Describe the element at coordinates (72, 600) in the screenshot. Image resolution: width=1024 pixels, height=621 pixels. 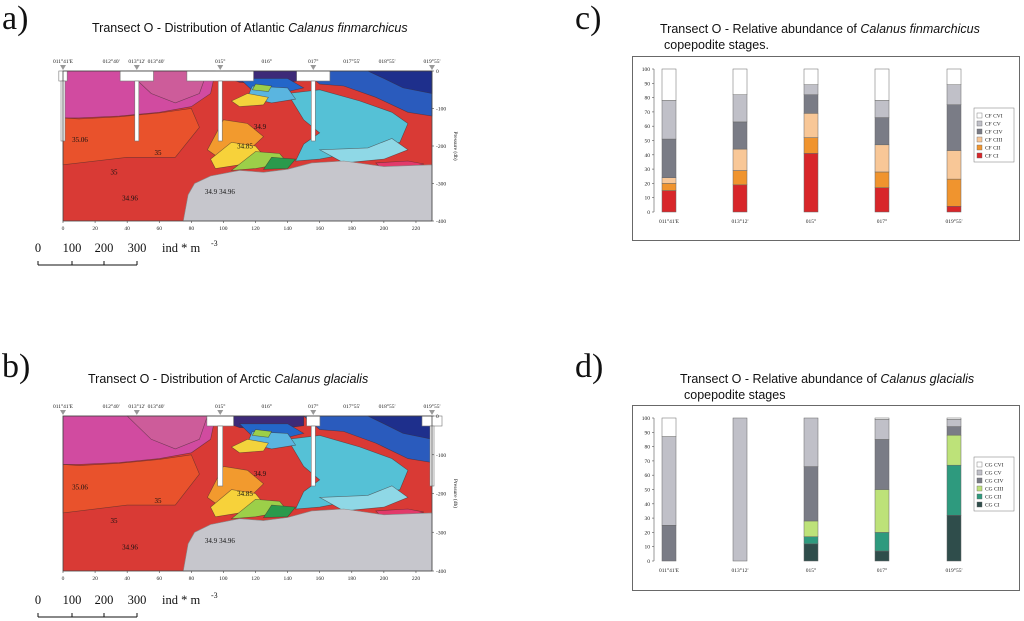
I see `scale-tick-label: 100` at that location.